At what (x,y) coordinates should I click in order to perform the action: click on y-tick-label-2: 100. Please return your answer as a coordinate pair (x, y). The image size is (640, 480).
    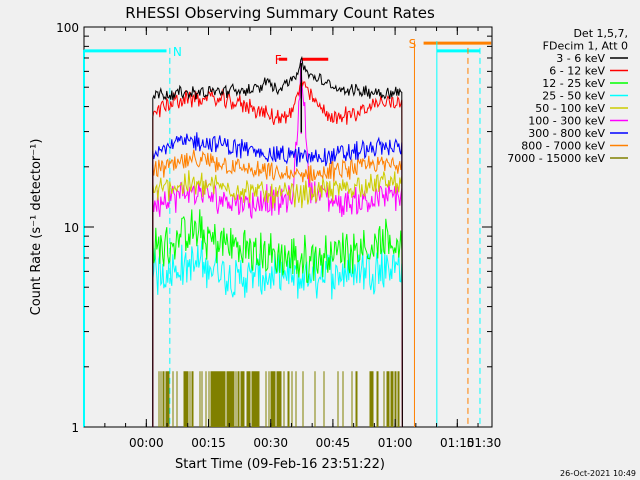
    Looking at the image, I should click on (67, 28).